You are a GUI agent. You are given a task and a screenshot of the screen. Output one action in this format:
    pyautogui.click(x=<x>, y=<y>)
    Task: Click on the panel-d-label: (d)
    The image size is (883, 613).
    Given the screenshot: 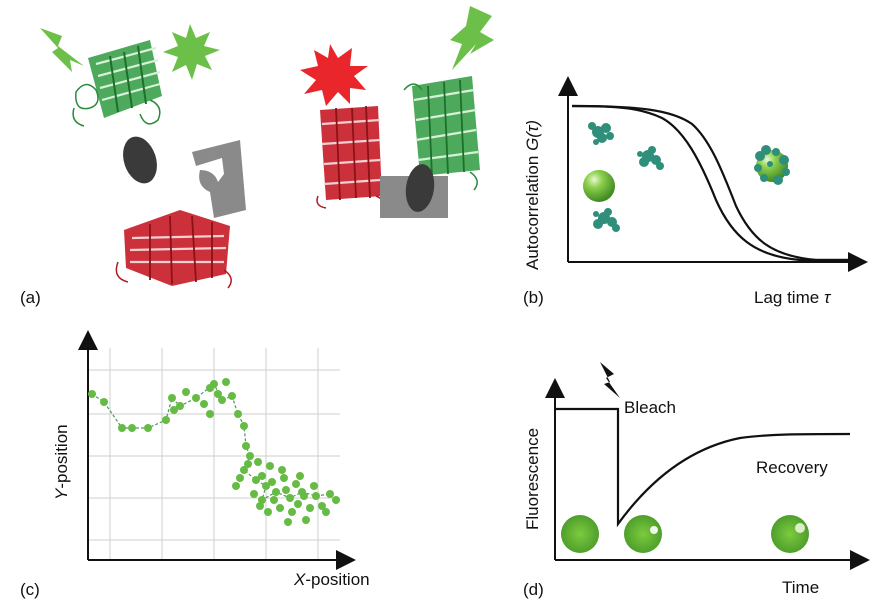 What is the action you would take?
    pyautogui.click(x=533, y=589)
    